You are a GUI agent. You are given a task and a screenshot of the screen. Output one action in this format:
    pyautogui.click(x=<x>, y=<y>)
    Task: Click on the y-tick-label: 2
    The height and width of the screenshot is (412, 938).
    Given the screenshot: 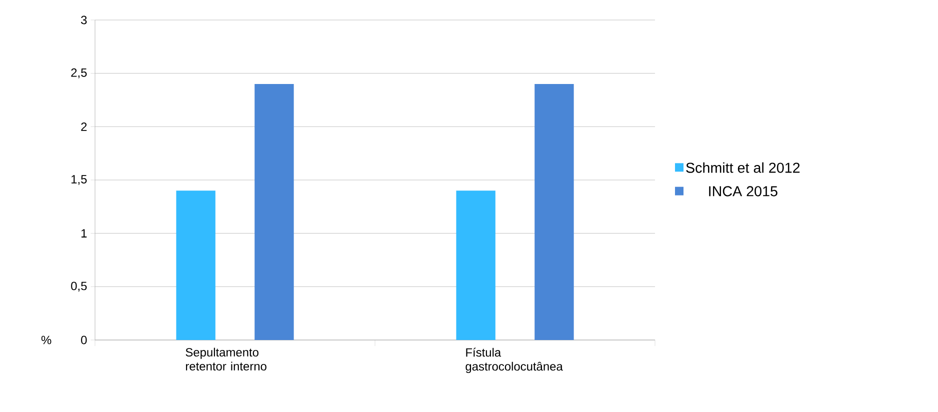 What is the action you would take?
    pyautogui.click(x=84, y=126)
    